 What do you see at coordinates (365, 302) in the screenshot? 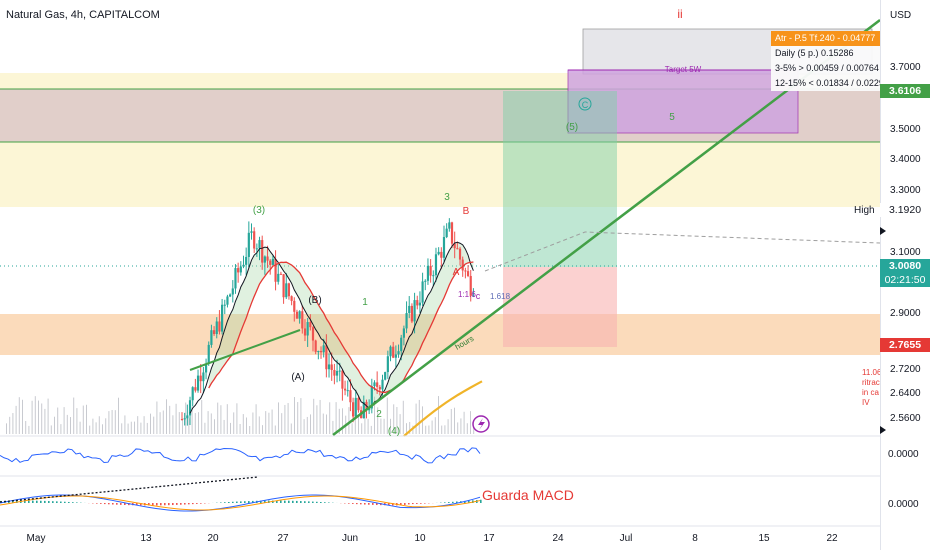
I see `wave-1-label: 1` at bounding box center [365, 302].